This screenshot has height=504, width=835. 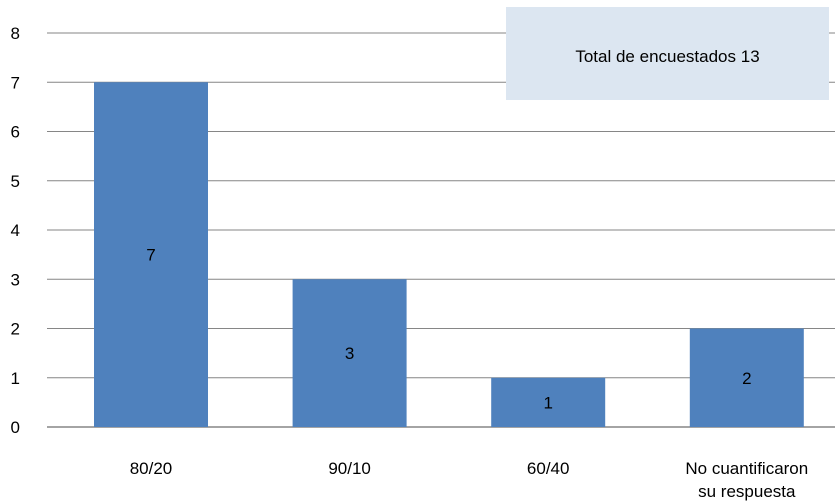 I want to click on annotation-text: Total de encuestados 13, so click(x=667, y=56).